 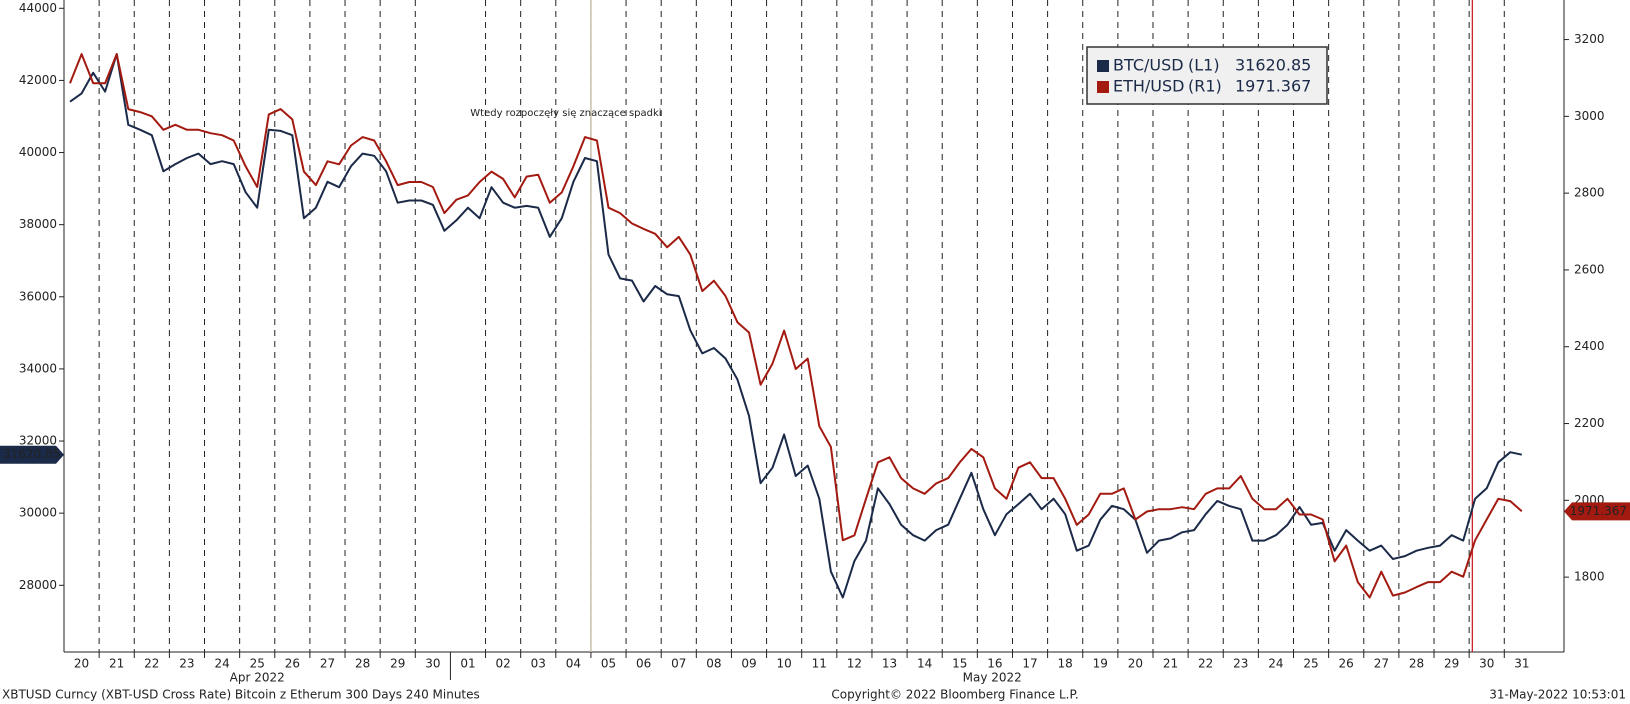 I want to click on footer-center: Copyright© 2022 Bloomberg Finance L.P., so click(x=954, y=695).